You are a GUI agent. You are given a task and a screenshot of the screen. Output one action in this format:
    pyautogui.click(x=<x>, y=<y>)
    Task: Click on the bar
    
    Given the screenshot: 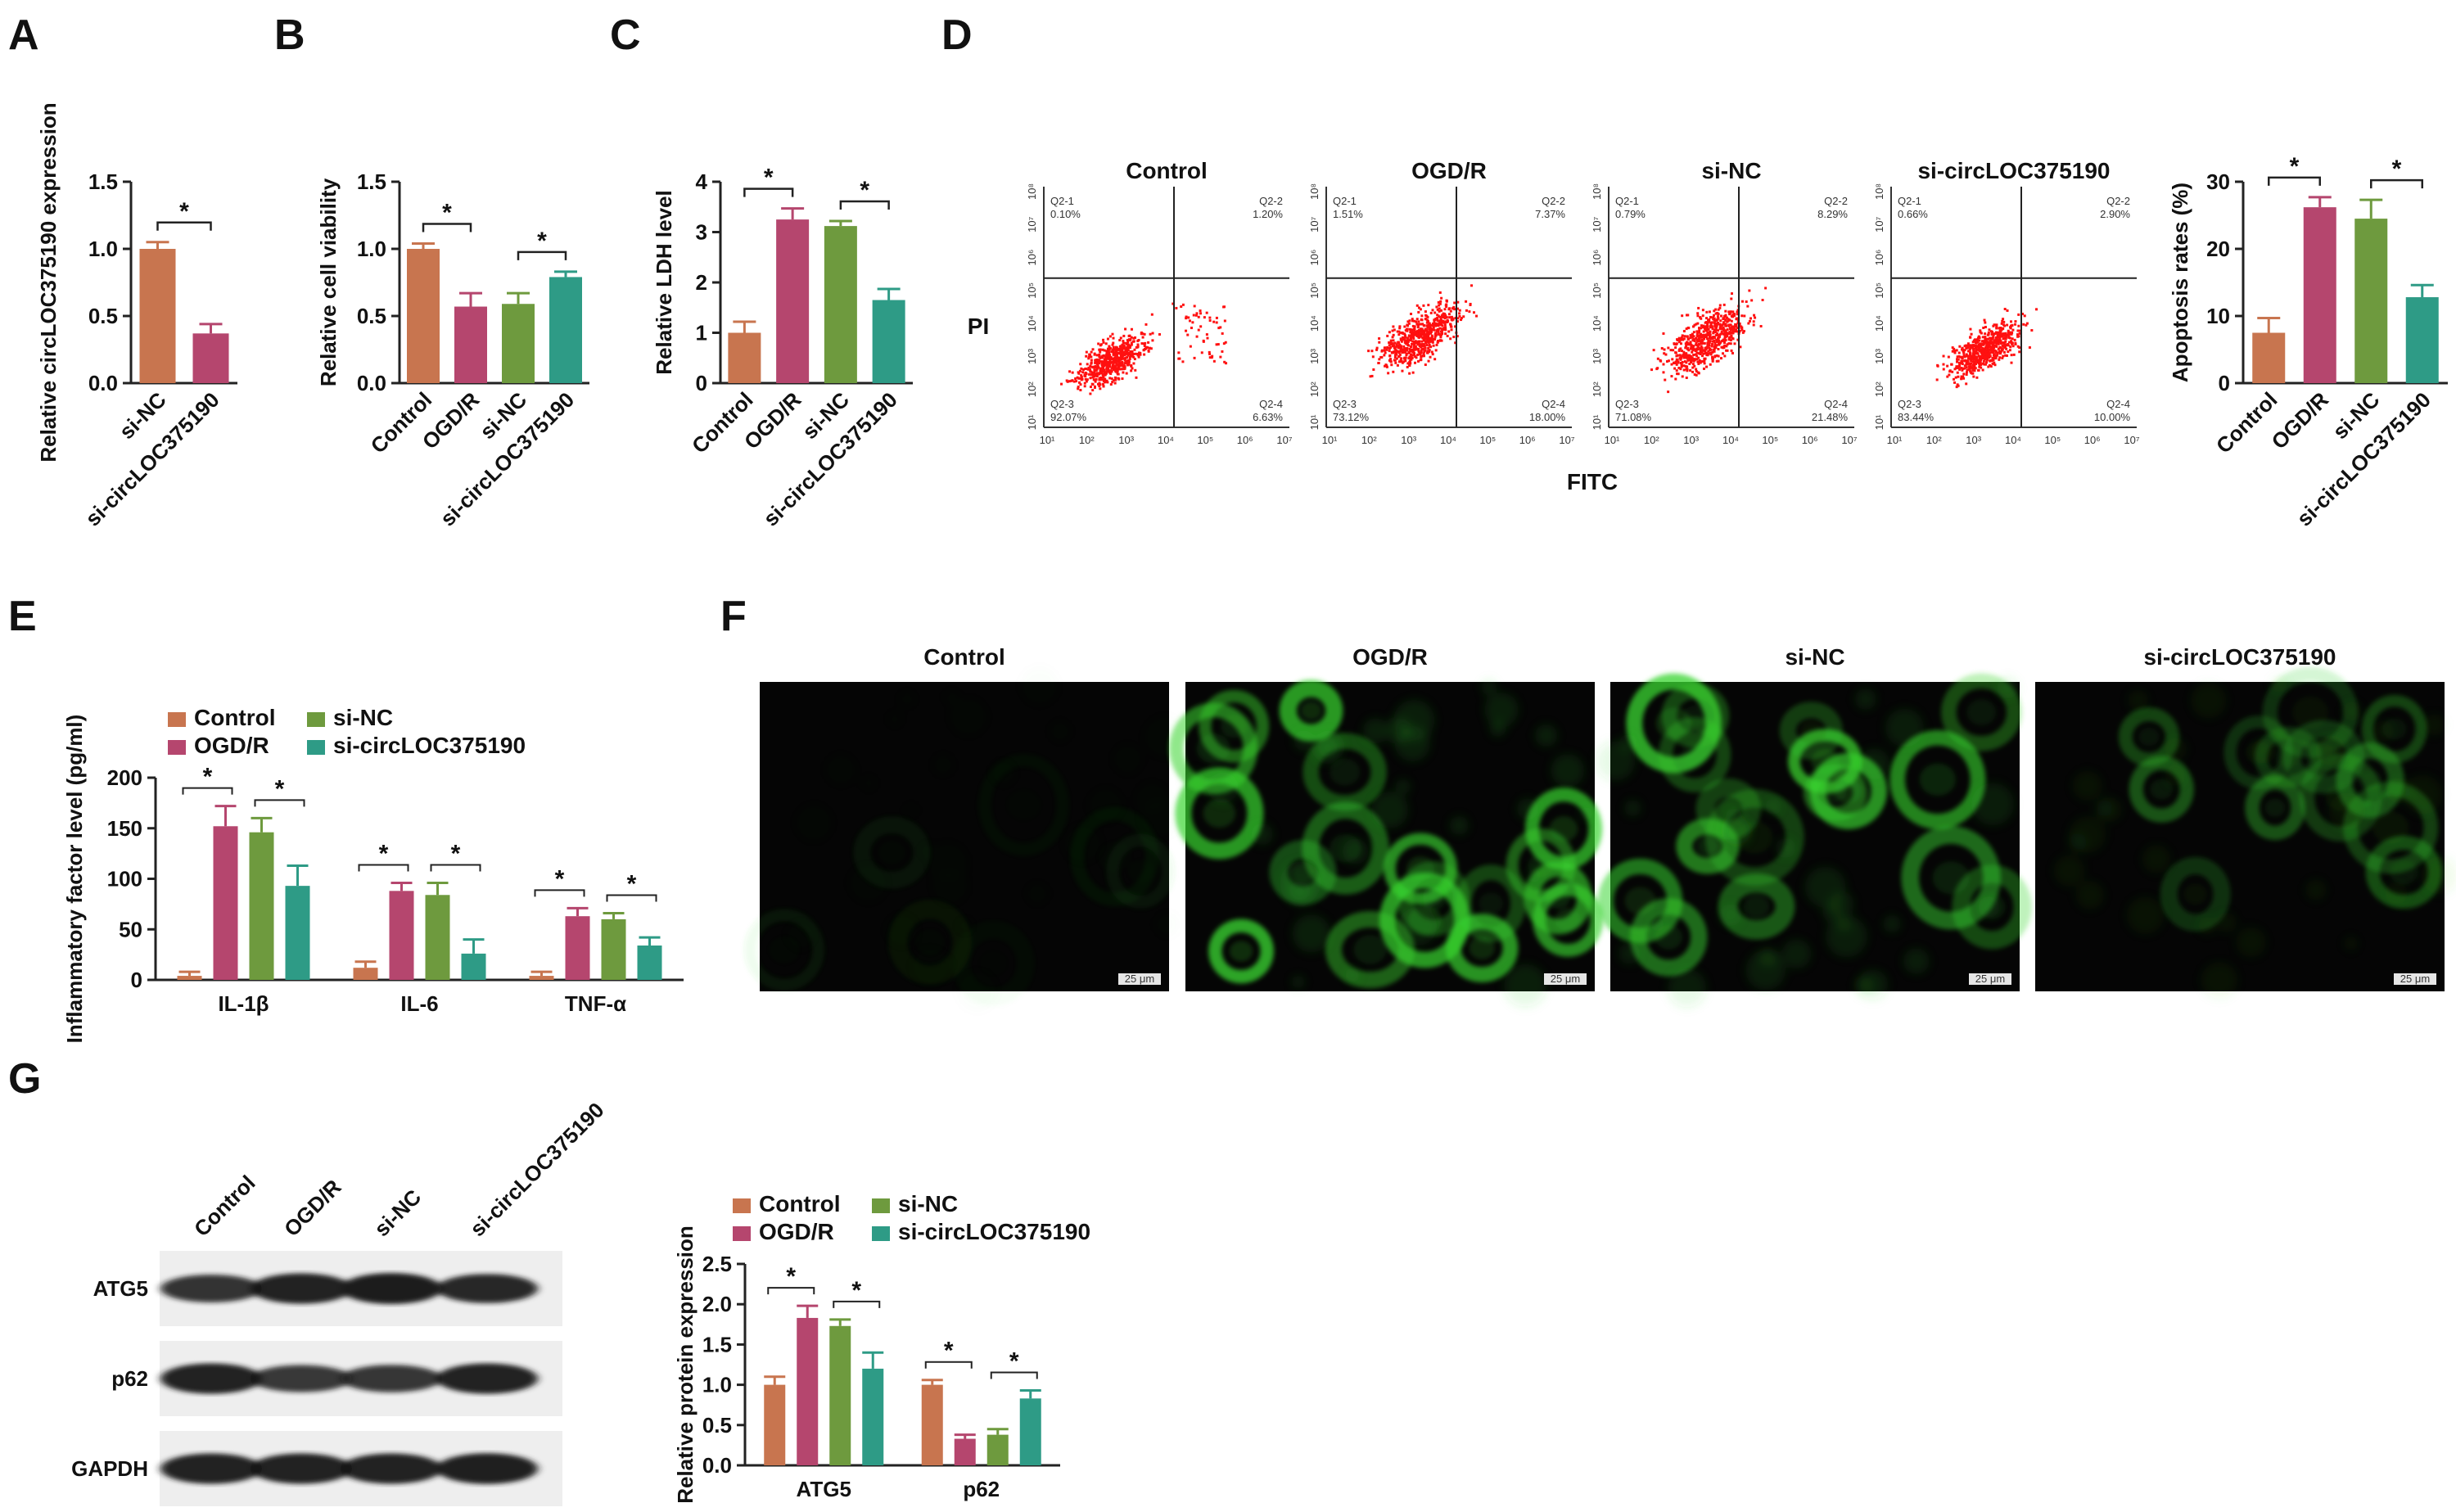 What is the action you would take?
    pyautogui.click(x=473, y=967)
    